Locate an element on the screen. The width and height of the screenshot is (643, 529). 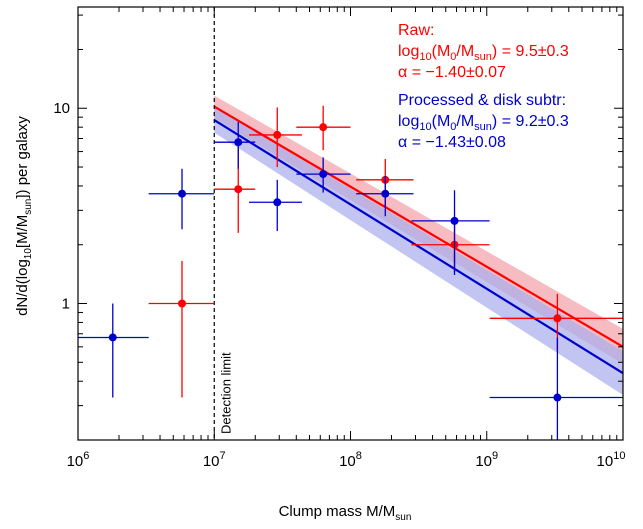
x-tick-label: 10⁶ is located at coordinates (78, 460).